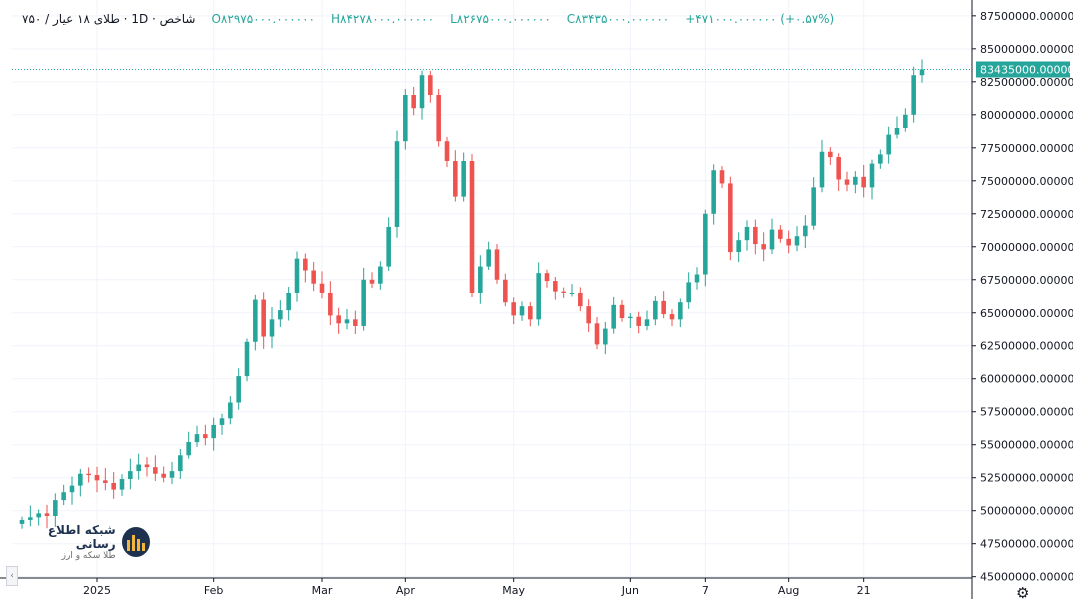  Describe the element at coordinates (1026, 181) in the screenshot. I see `y-tick-label: 75000000.0000000` at that location.